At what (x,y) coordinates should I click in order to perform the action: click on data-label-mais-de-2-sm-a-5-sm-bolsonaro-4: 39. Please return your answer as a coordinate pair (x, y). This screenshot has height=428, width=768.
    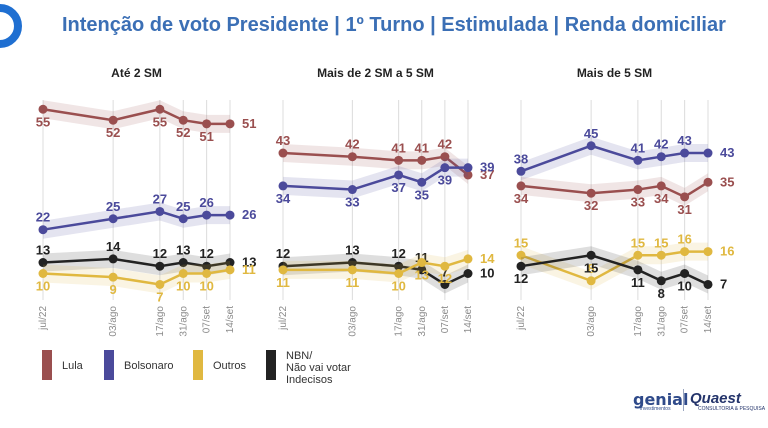
    Looking at the image, I should click on (445, 180).